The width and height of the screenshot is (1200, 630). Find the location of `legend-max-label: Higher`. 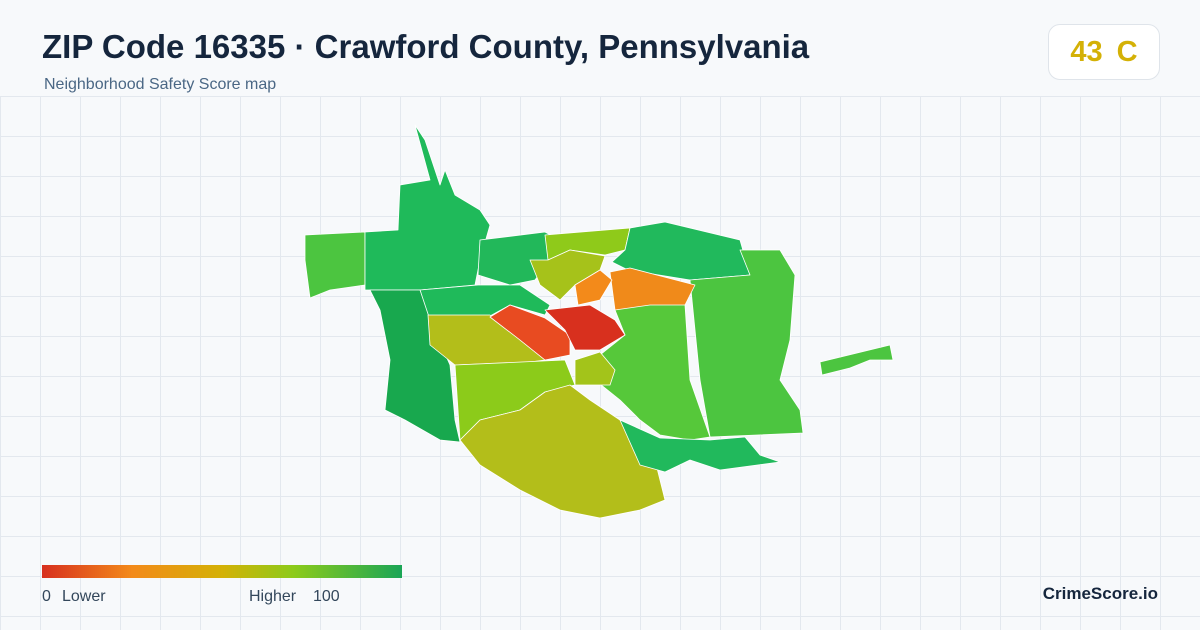

legend-max-label: Higher is located at coordinates (273, 596).